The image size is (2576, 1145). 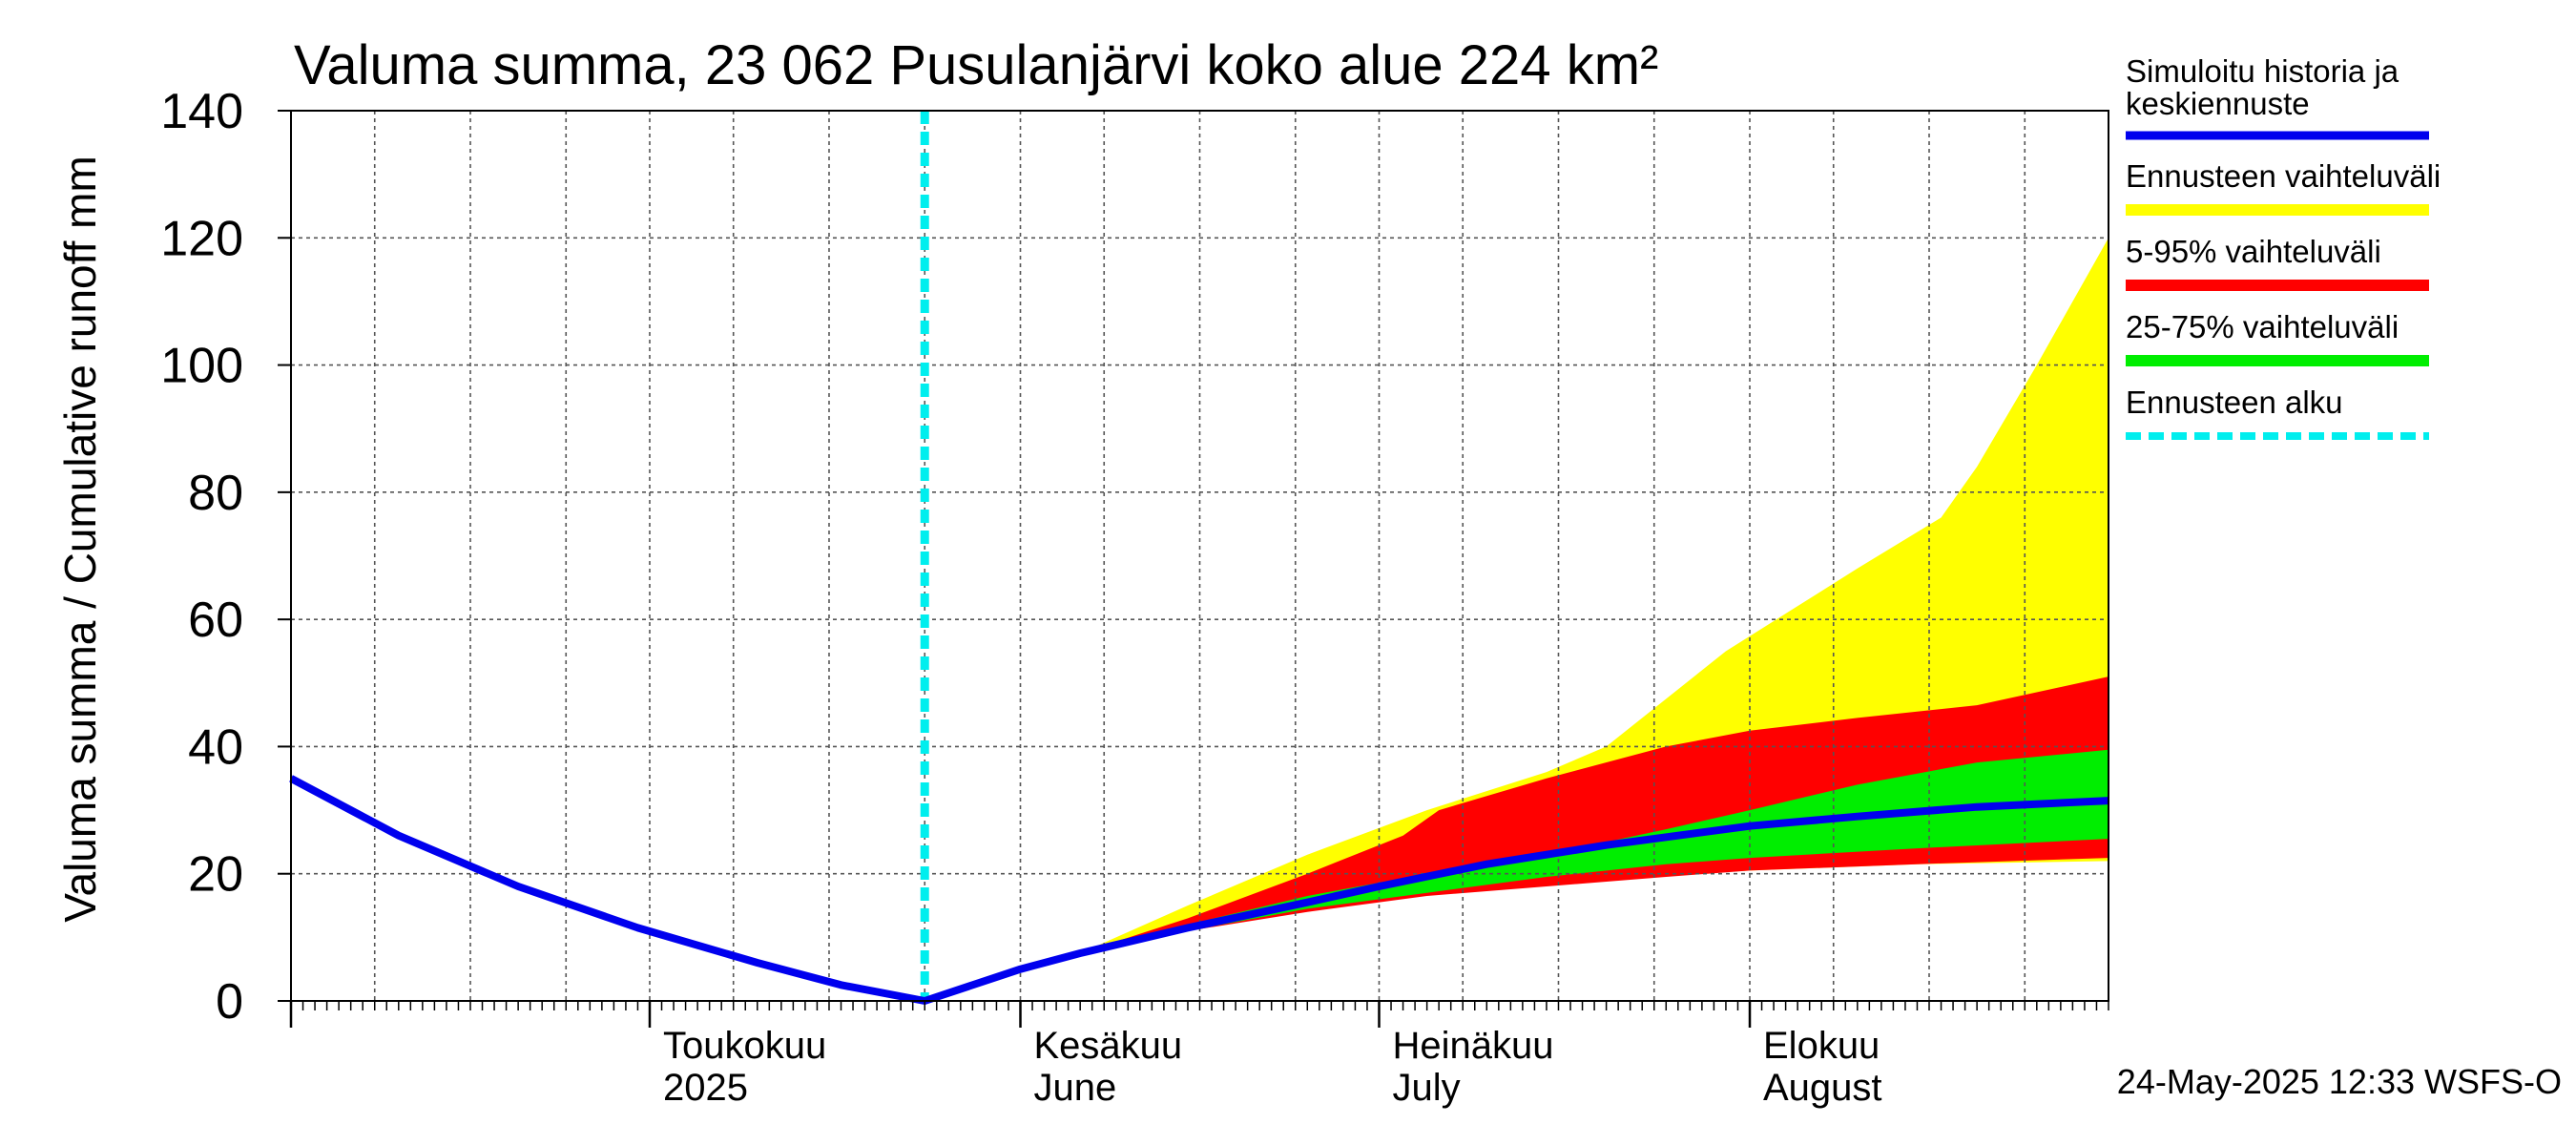 I want to click on y-tick-label: 0, so click(x=229, y=1002).